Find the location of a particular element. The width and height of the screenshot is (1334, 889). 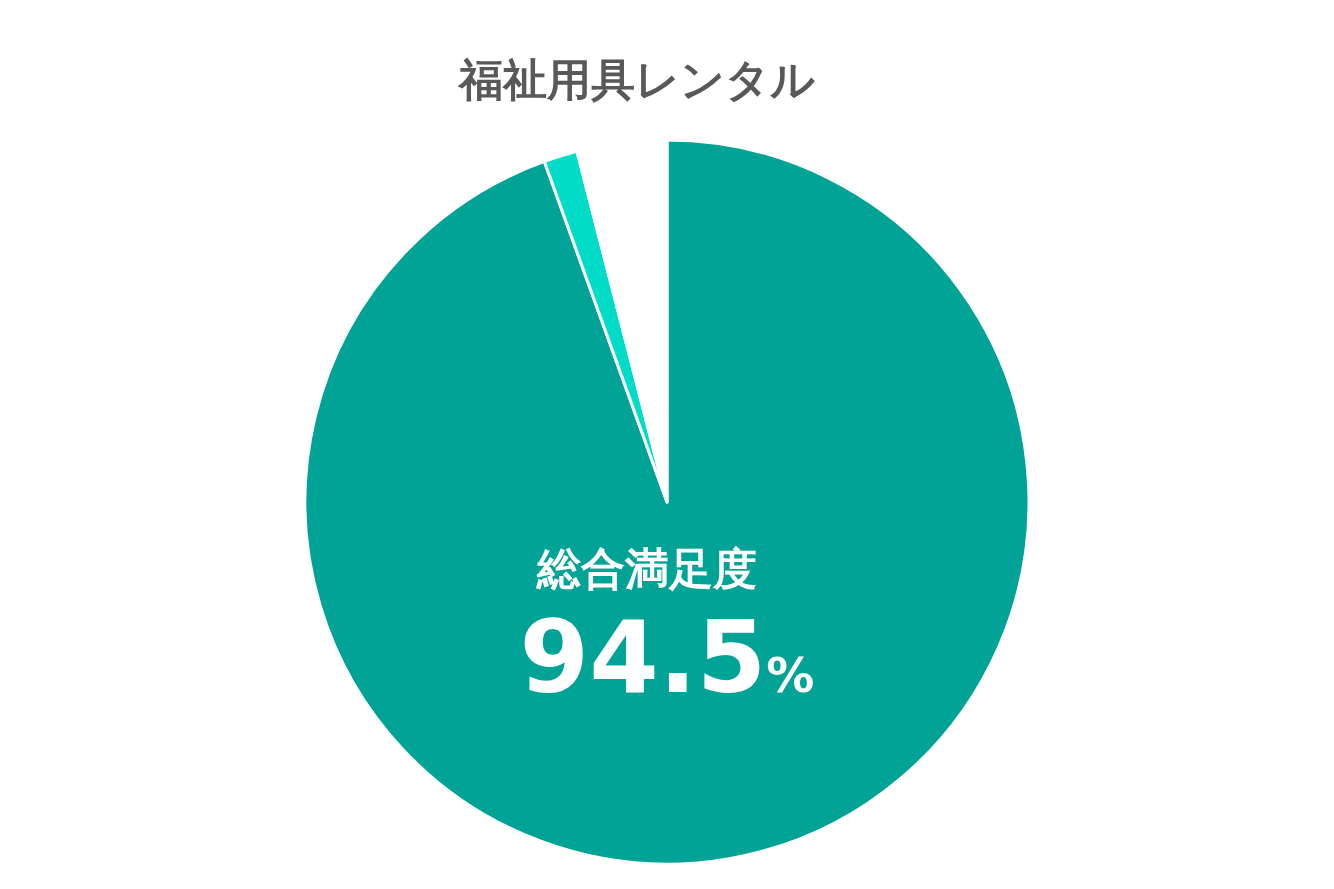

data-label: 94.5% is located at coordinates (667, 657).